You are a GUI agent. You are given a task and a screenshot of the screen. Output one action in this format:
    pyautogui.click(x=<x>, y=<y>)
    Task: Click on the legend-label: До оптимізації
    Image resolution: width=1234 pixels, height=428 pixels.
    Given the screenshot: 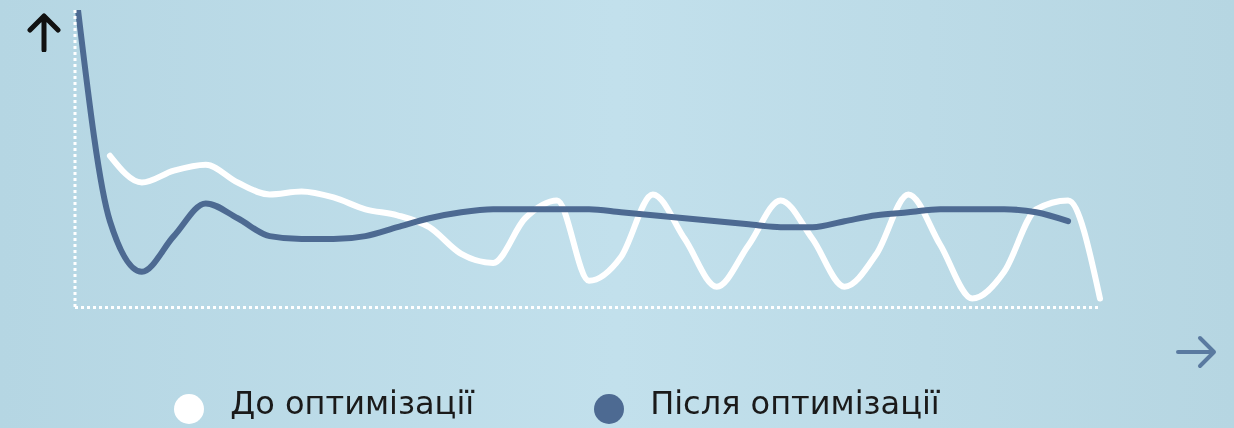 What is the action you would take?
    pyautogui.click(x=352, y=402)
    